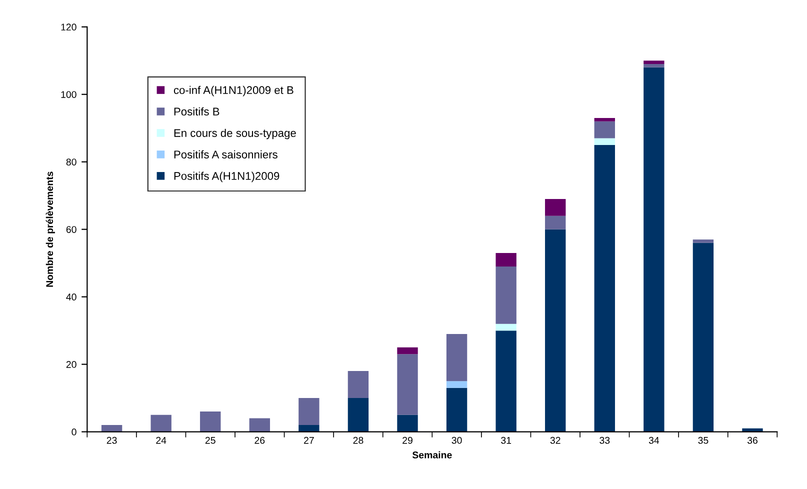 The width and height of the screenshot is (807, 489). What do you see at coordinates (50, 229) in the screenshot?
I see `y-axis-title: Nombre de prélèvements` at bounding box center [50, 229].